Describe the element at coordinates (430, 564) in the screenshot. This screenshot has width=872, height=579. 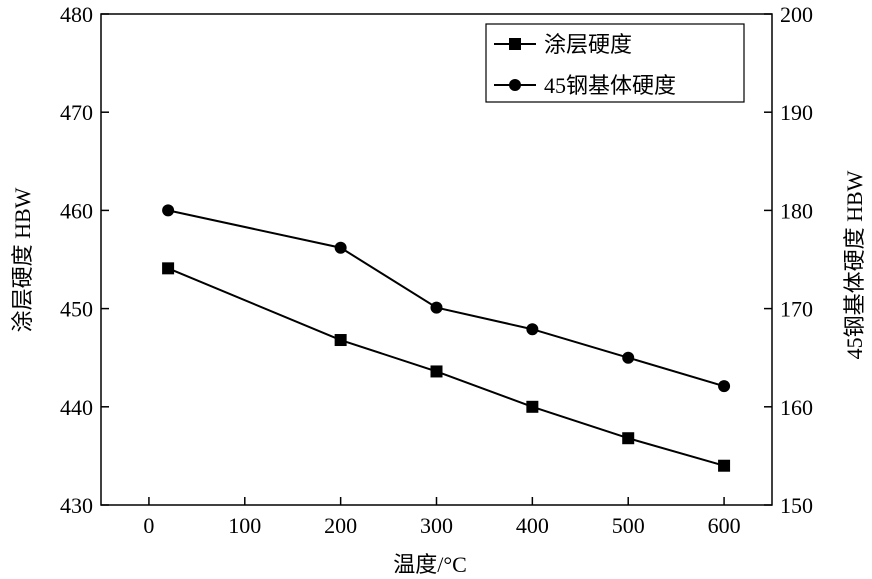
I see `x-axis-label: 温度/°C` at that location.